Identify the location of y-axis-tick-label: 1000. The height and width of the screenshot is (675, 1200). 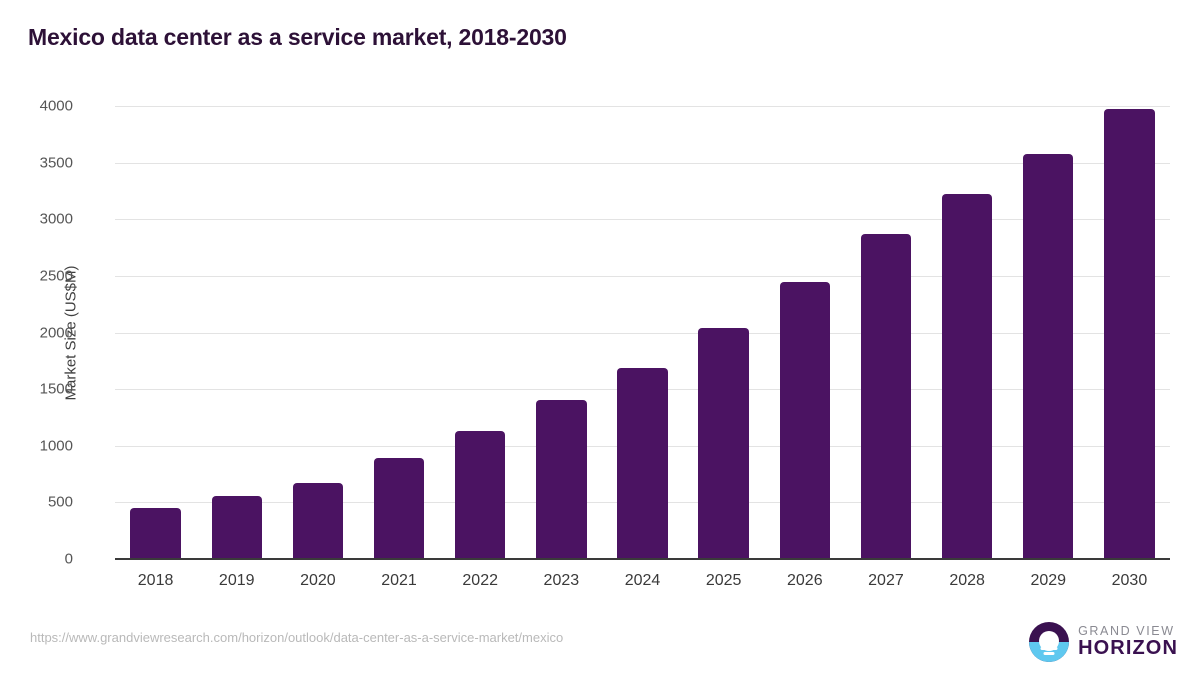
(56, 446).